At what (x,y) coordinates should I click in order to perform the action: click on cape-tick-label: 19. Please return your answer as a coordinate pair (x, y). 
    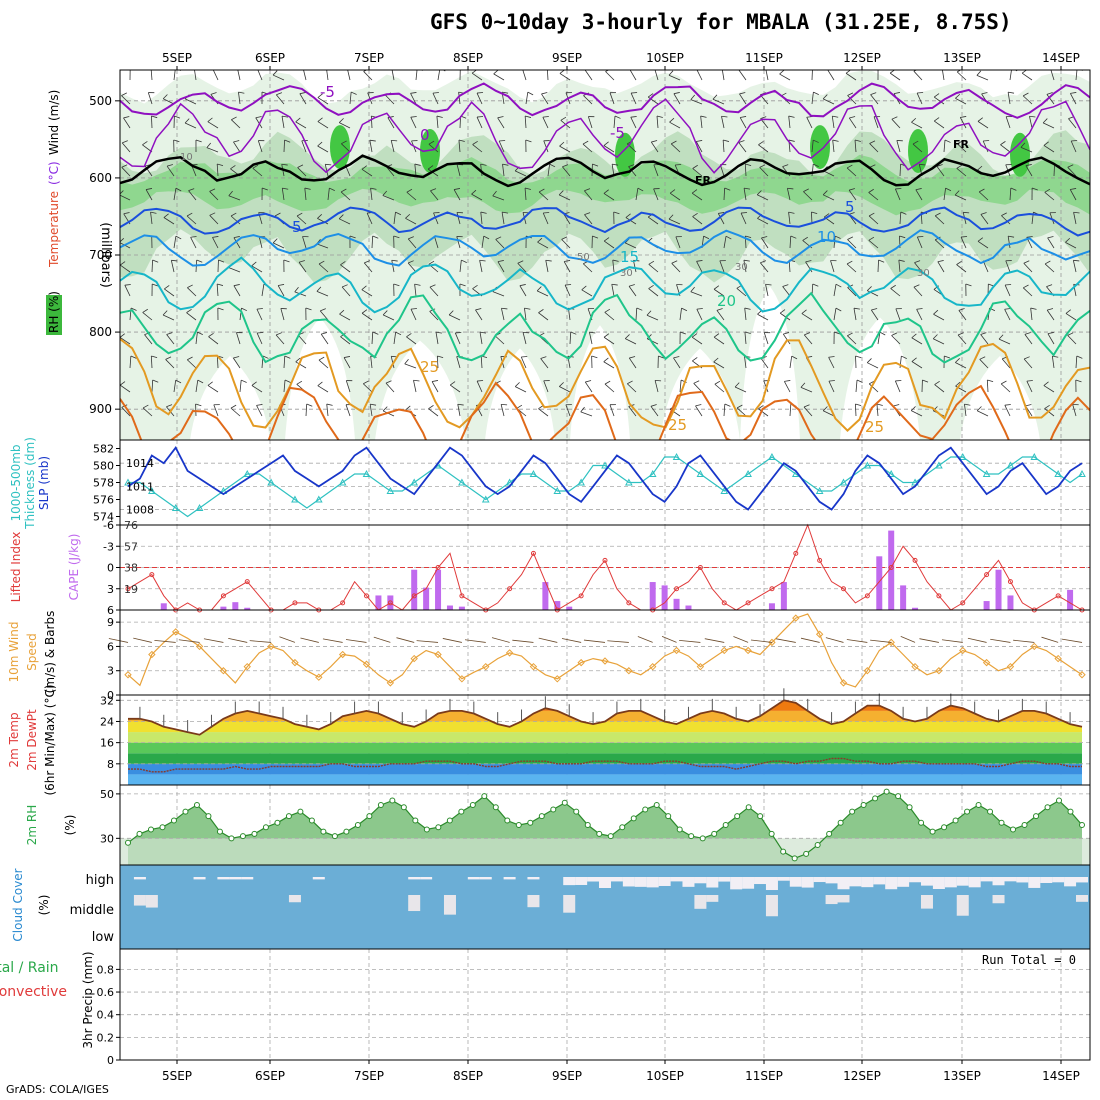
    Looking at the image, I should click on (131, 589).